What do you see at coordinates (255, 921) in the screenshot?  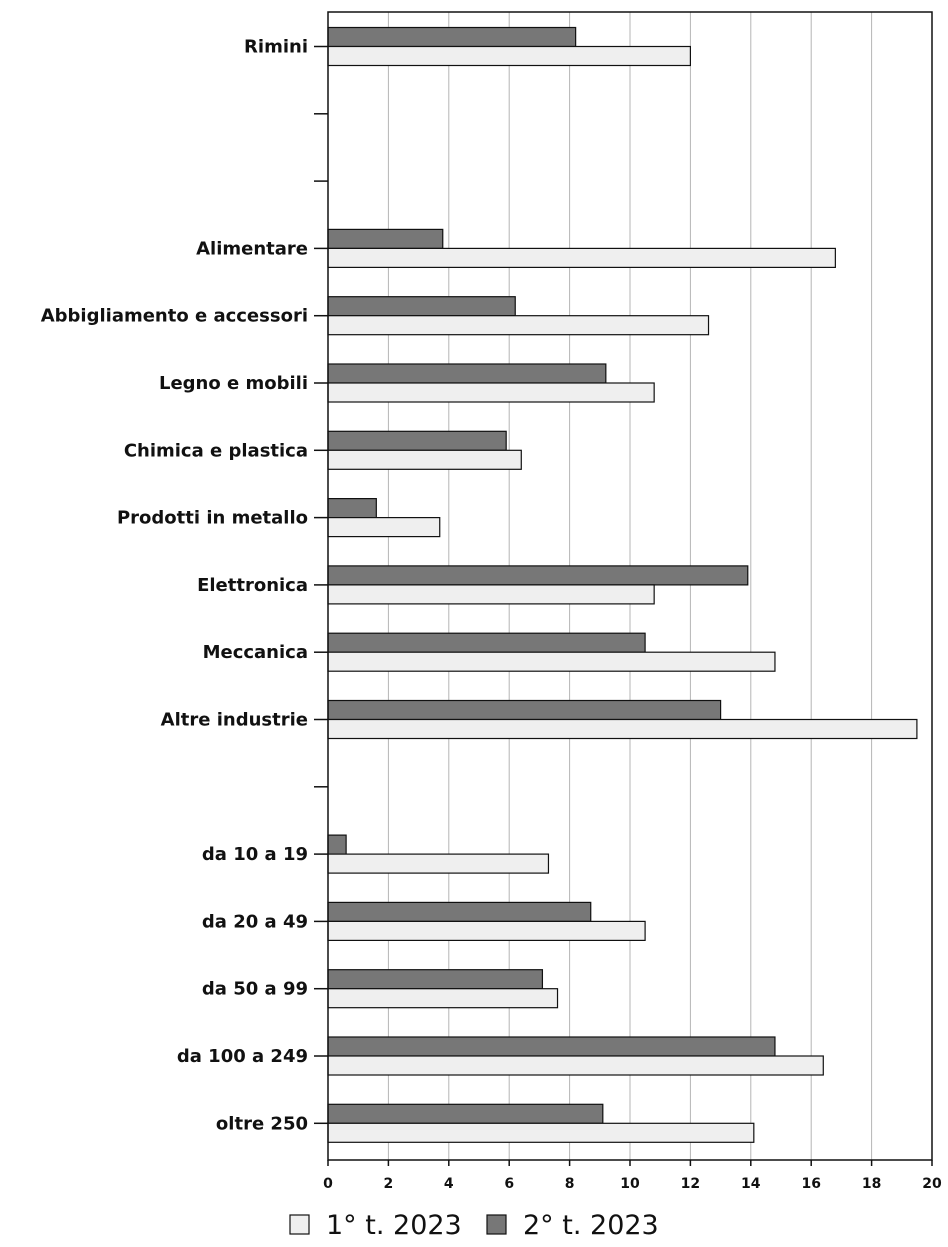 I see `category-label: da 20 a 49` at bounding box center [255, 921].